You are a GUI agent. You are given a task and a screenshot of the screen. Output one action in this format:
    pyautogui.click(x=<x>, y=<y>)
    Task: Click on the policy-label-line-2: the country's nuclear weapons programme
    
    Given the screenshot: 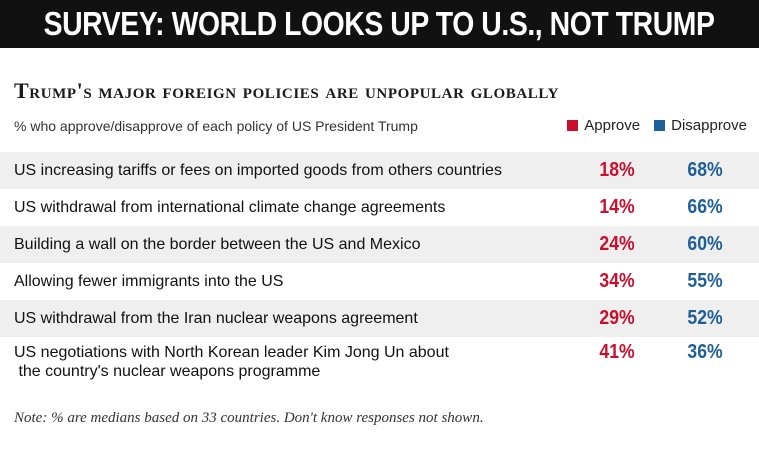 What is the action you would take?
    pyautogui.click(x=167, y=371)
    